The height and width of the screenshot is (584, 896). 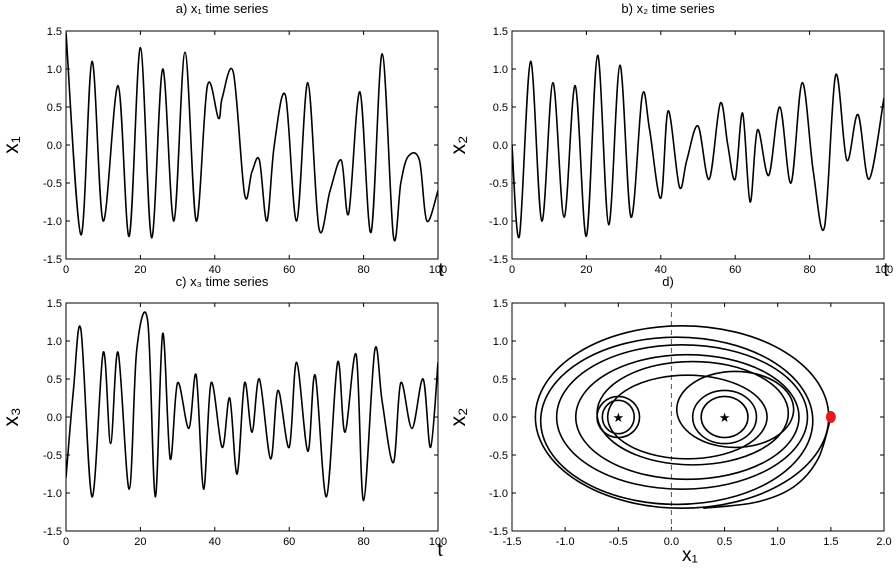 What do you see at coordinates (11, 416) in the screenshot?
I see `y-axis-label: x₃` at bounding box center [11, 416].